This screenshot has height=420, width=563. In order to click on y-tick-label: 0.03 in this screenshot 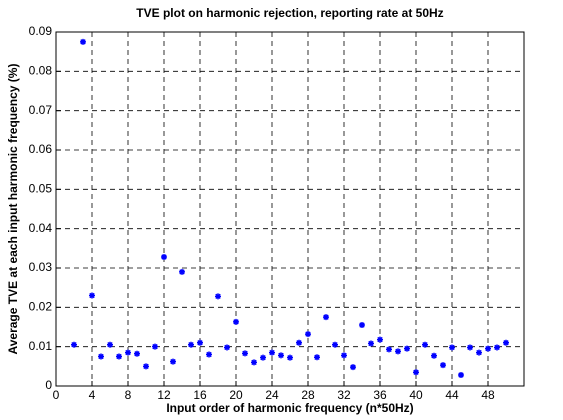, I will do `click(41, 267)`.